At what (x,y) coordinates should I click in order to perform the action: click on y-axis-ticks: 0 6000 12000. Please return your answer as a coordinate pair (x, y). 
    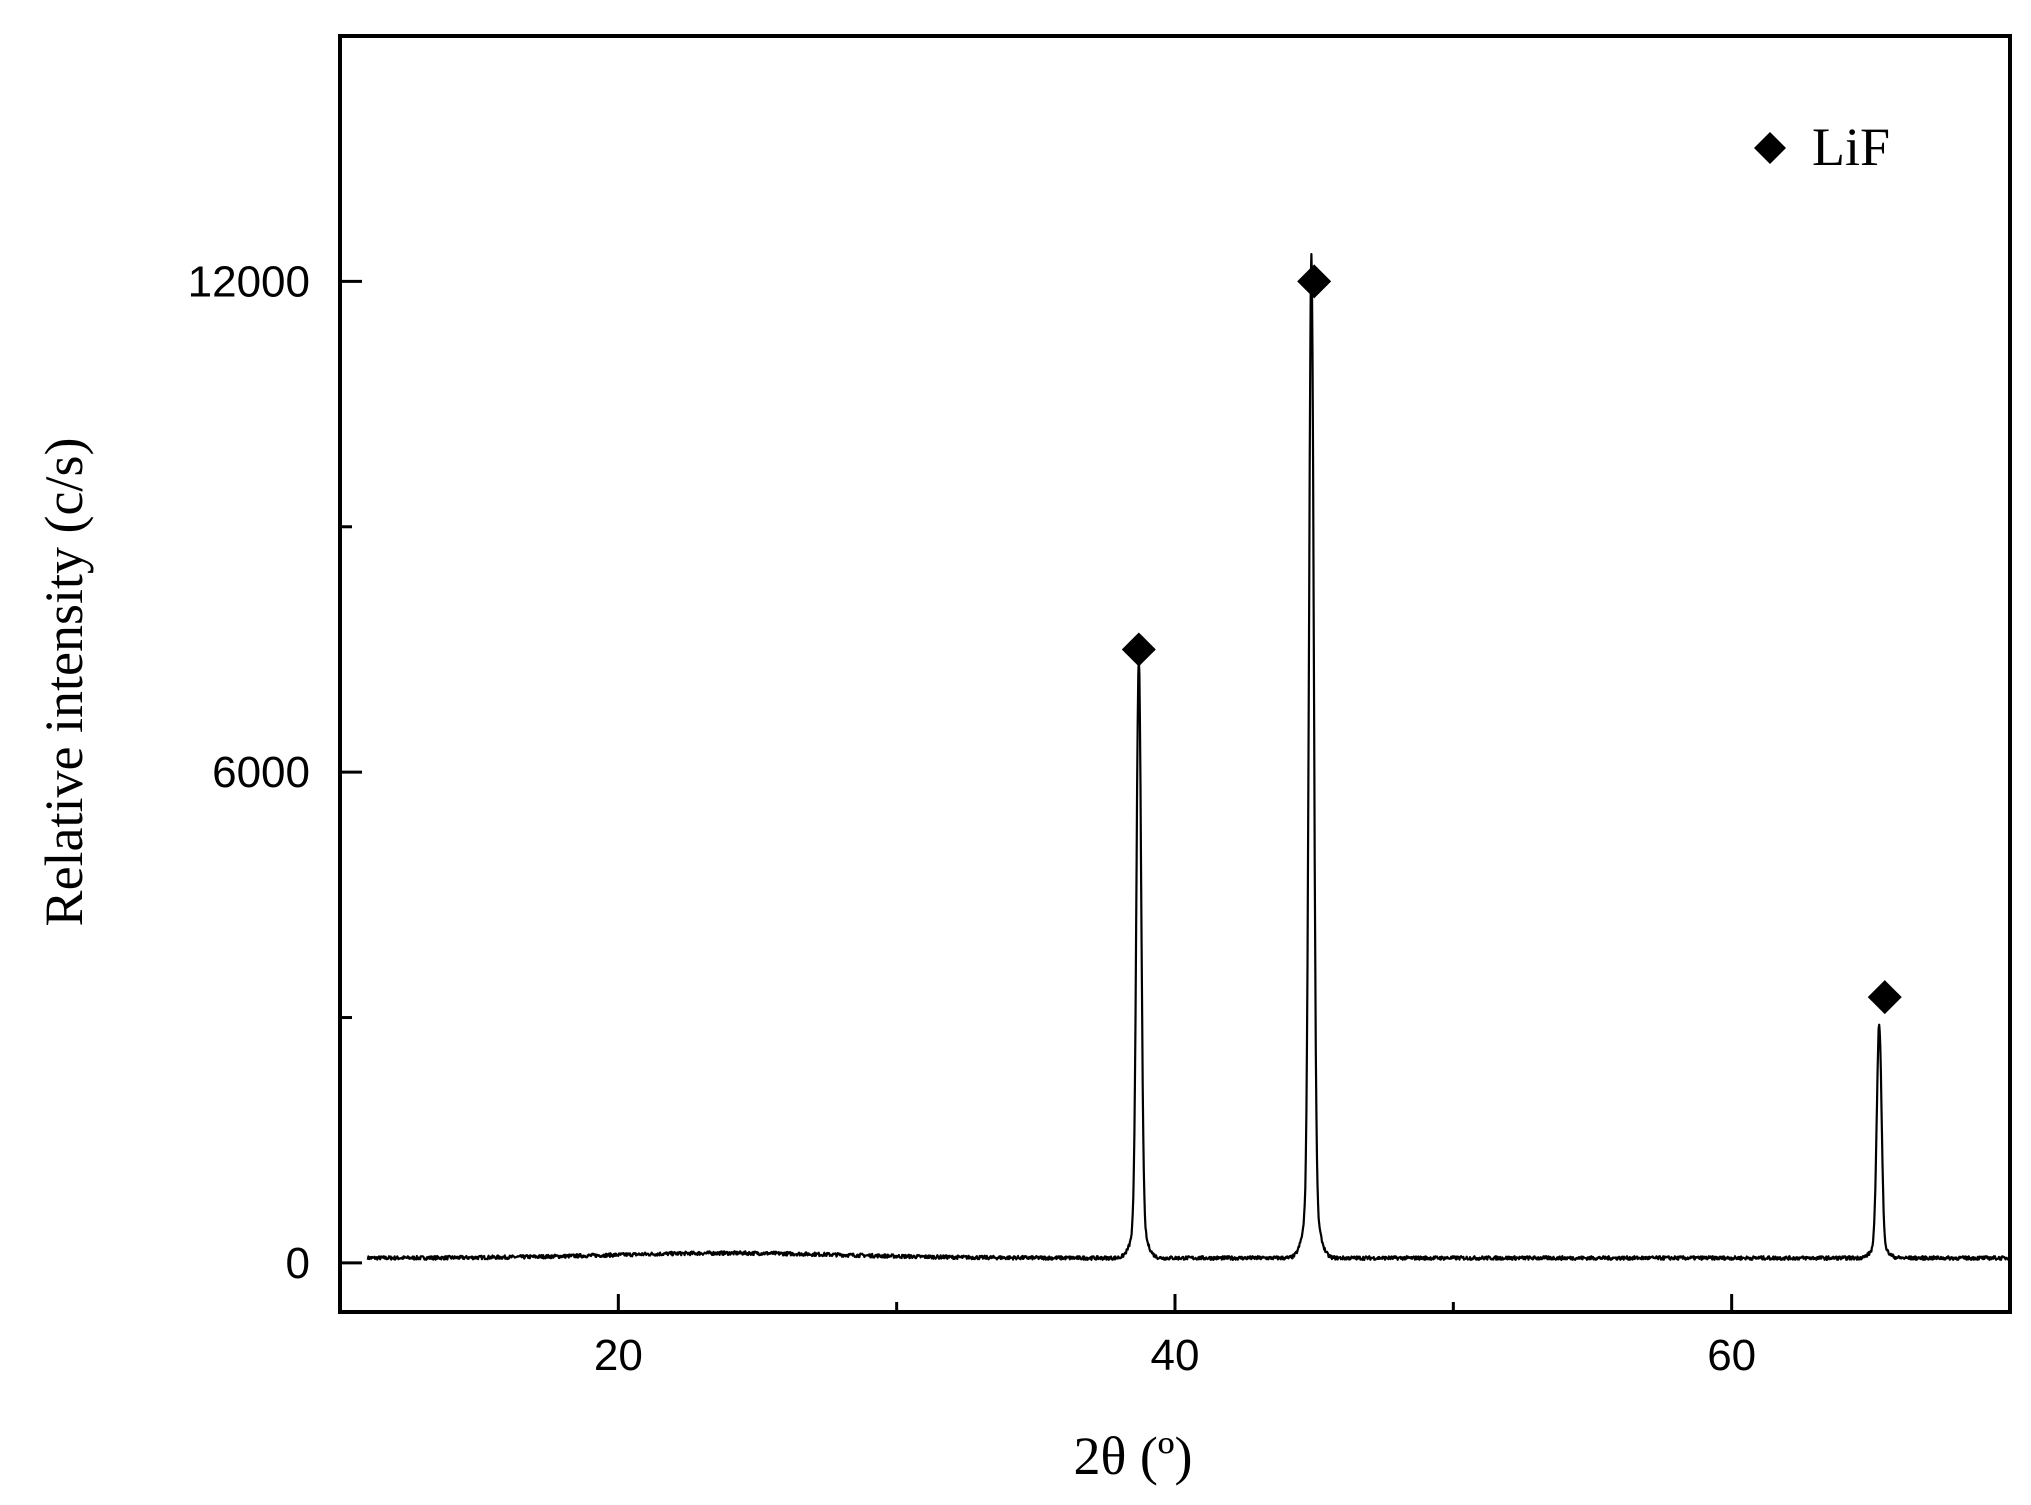
    Looking at the image, I should click on (275, 772).